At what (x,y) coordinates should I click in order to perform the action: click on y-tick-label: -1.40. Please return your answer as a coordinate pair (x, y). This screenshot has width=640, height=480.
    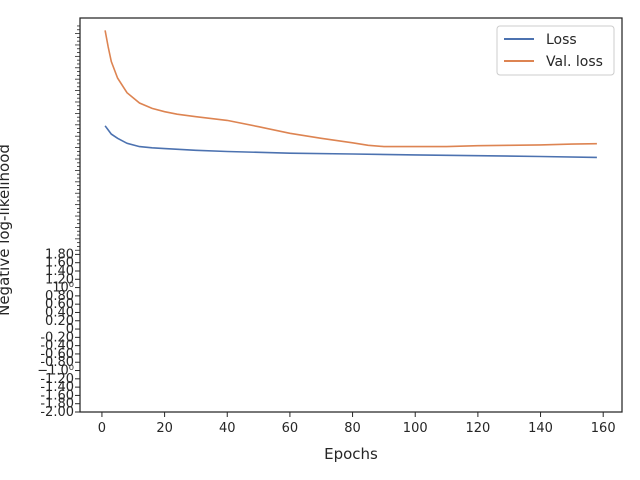
    Looking at the image, I should click on (57, 387).